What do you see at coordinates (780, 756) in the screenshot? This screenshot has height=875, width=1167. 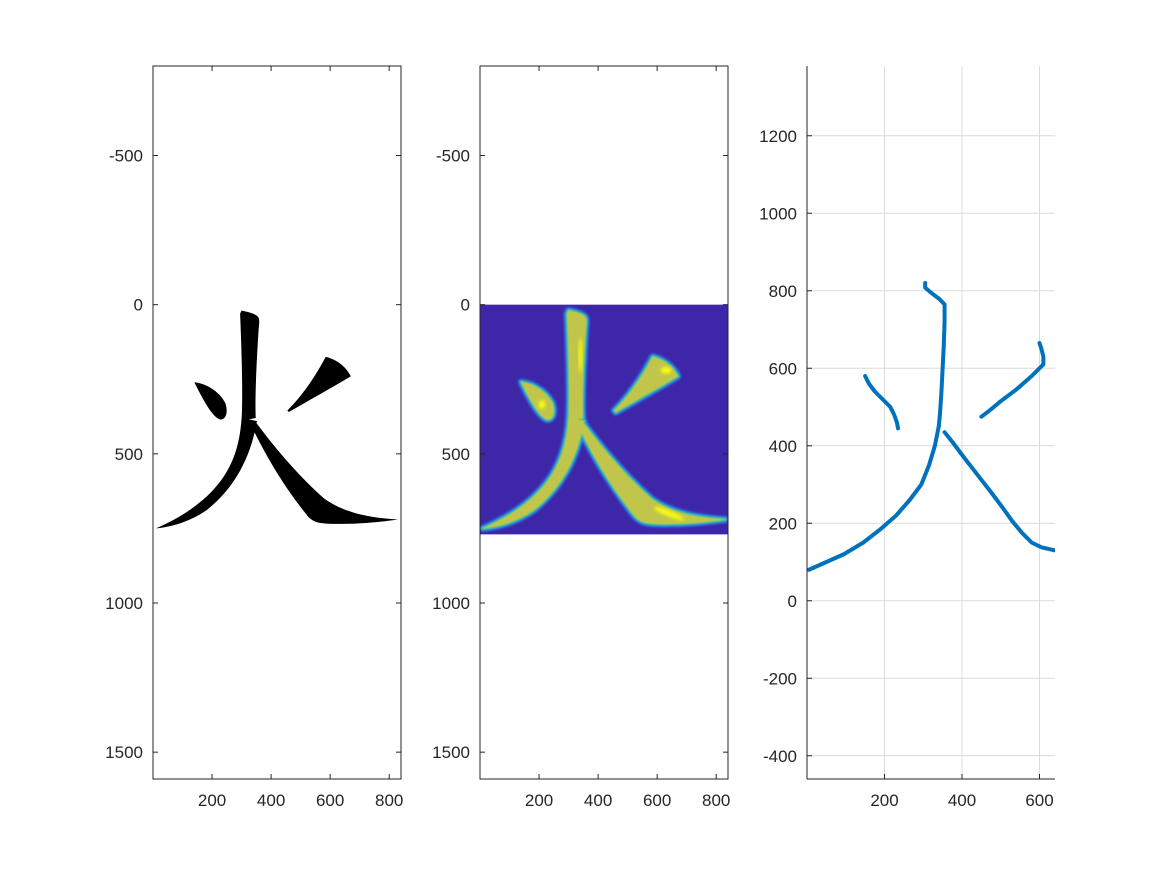 I see `y-tick-label: -400` at bounding box center [780, 756].